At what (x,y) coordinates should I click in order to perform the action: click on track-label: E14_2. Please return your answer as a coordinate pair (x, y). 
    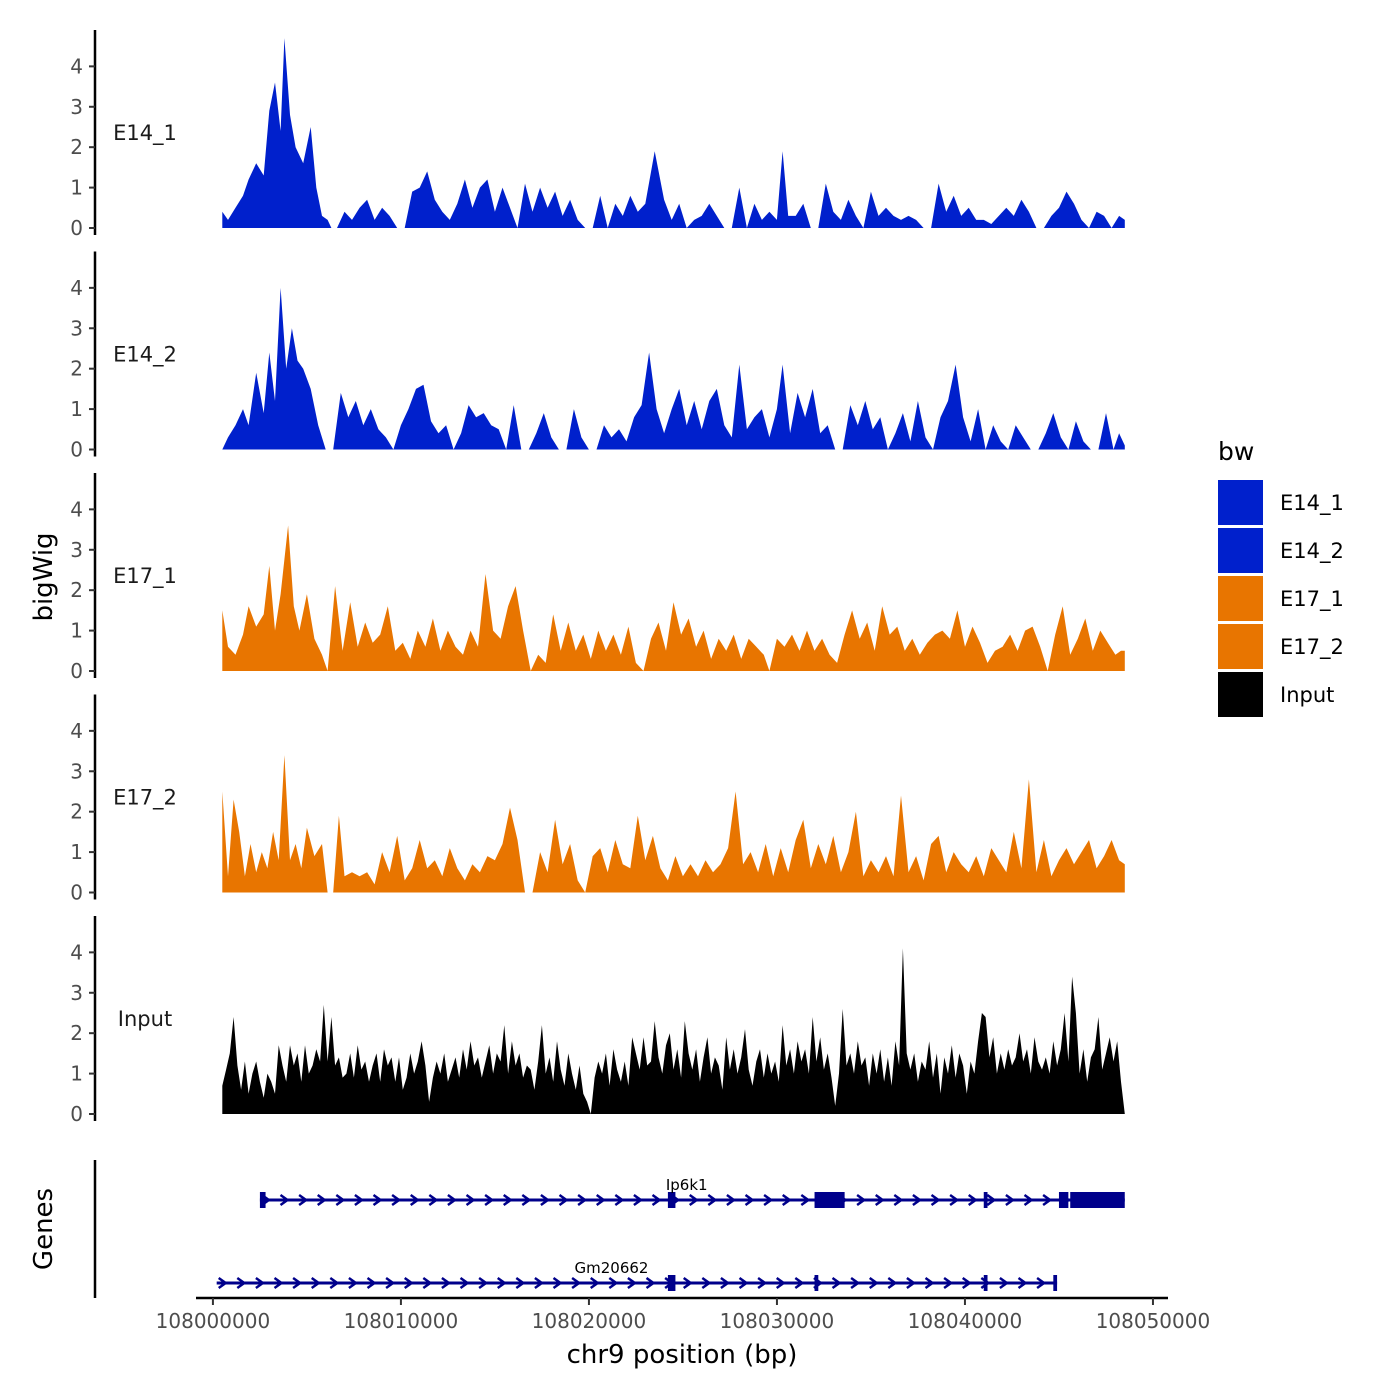
    Looking at the image, I should click on (145, 355).